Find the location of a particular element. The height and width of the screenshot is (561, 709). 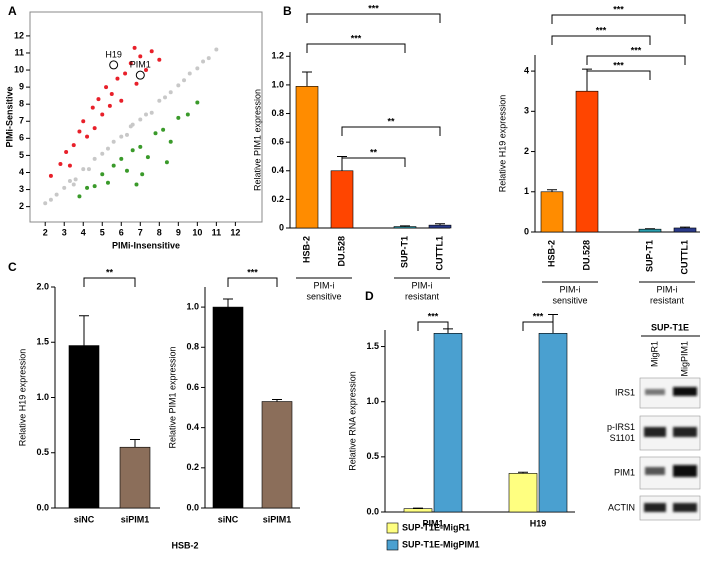

x-tick-label: 5 is located at coordinates (102, 232).